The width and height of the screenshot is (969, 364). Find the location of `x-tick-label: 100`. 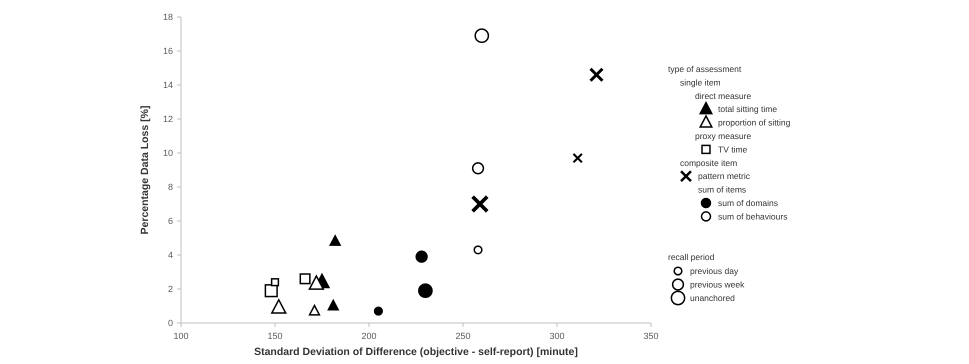

x-tick-label: 100 is located at coordinates (181, 336).